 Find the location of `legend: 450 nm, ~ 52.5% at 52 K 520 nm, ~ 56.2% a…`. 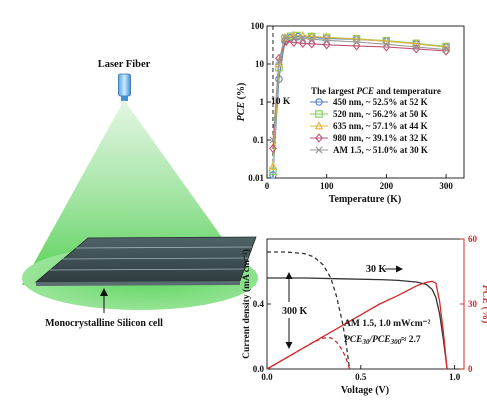

legend: 450 nm, ~ 52.5% at 52 K 520 nm, ~ 56.2% a… is located at coordinates (369, 126).